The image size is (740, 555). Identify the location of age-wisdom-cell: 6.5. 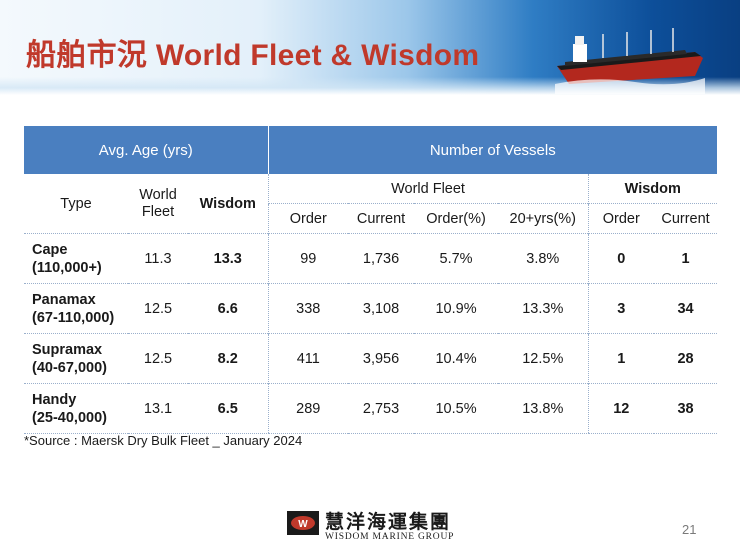
(228, 408).